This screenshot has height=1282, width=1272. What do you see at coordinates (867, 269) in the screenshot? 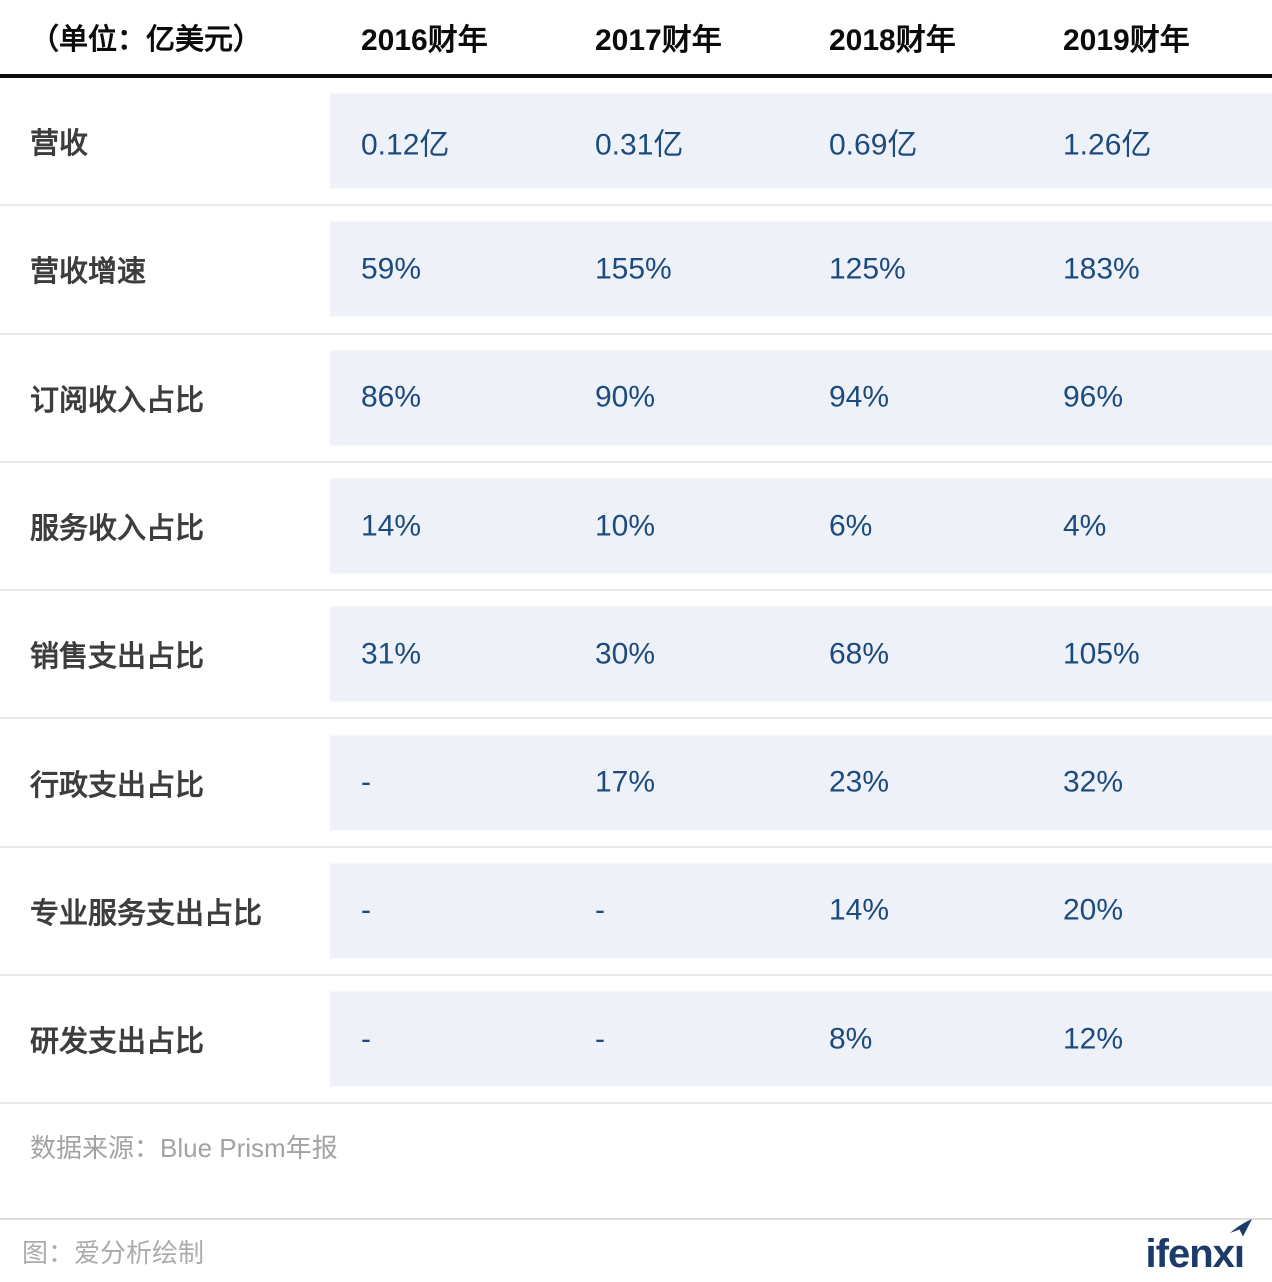
I see `cell-value: 125%` at bounding box center [867, 269].